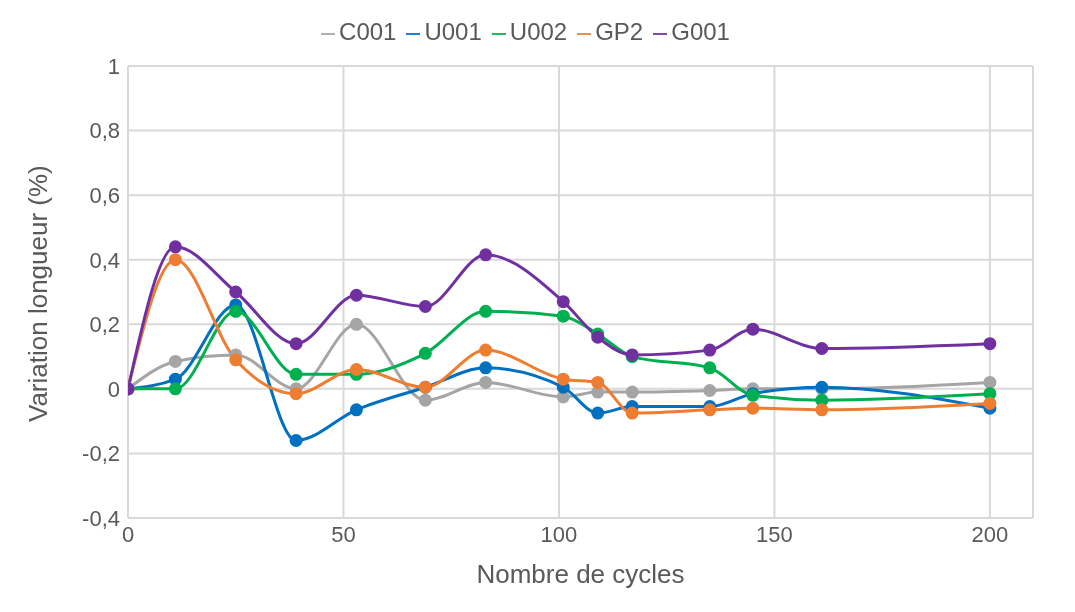 The width and height of the screenshot is (1075, 612). Describe the element at coordinates (104, 131) in the screenshot. I see `y-tick-label: 0,8` at that location.